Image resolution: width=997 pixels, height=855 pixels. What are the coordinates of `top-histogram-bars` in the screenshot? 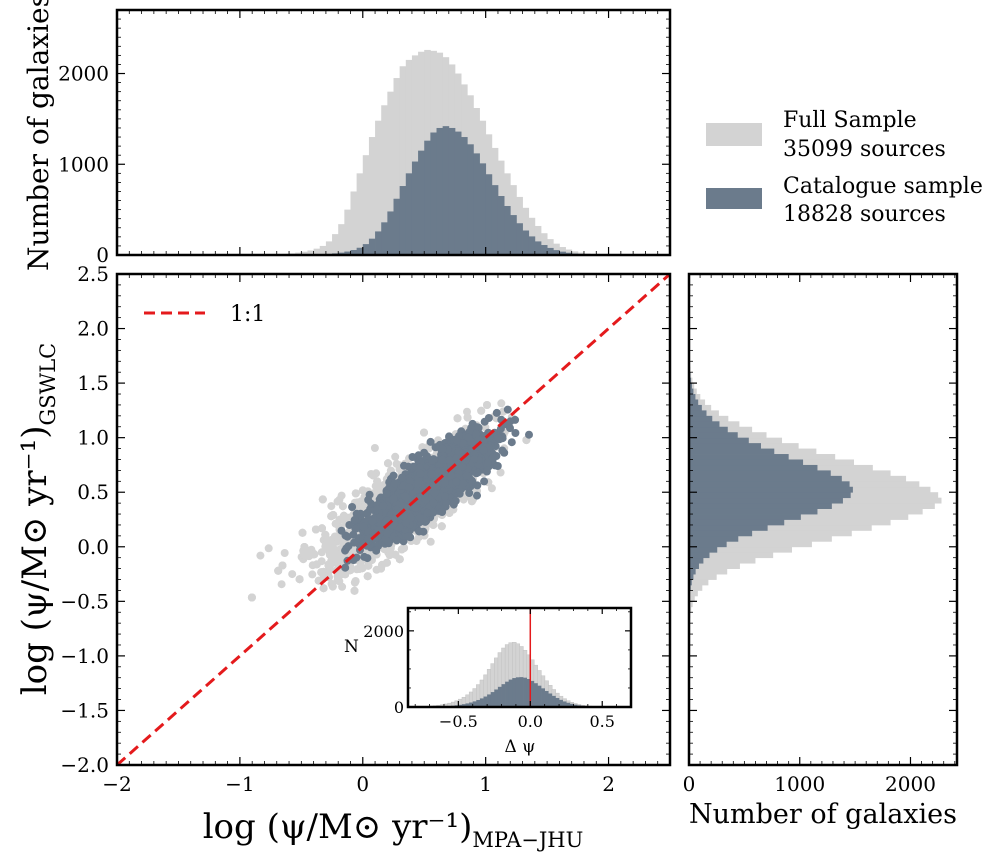 It's located at (443, 152).